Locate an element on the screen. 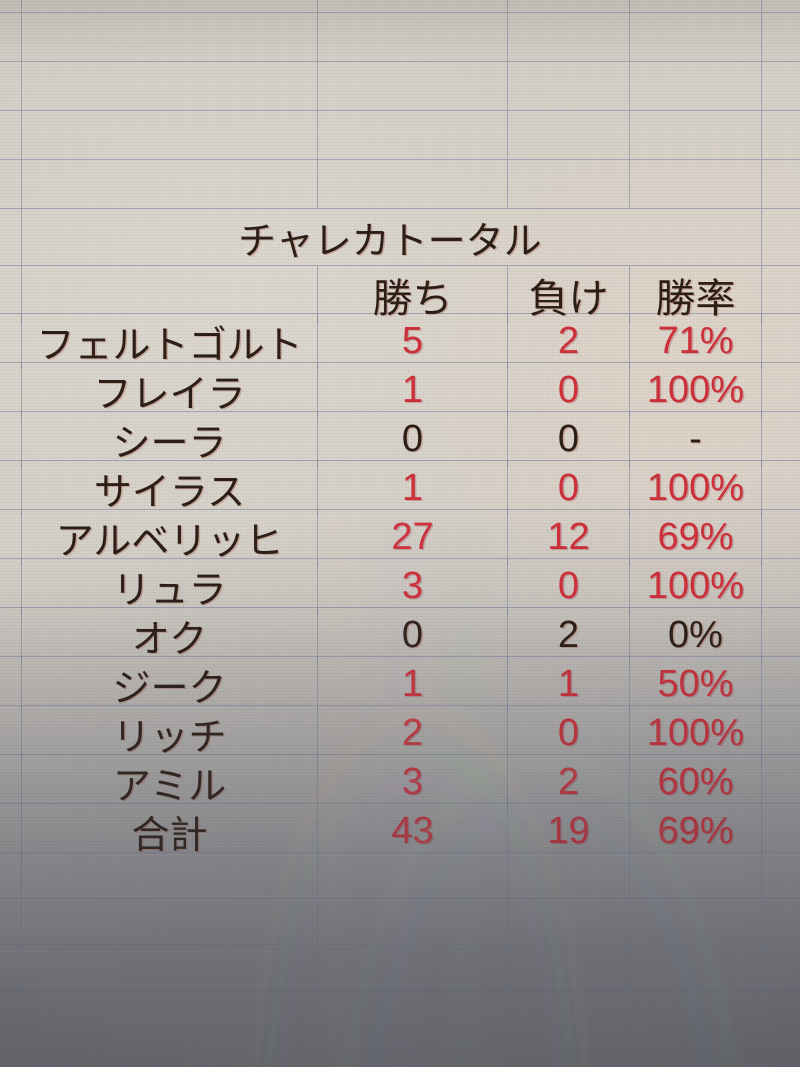 This screenshot has height=1067, width=800. table-row: リュラ 3 0 100% is located at coordinates (400, 586).